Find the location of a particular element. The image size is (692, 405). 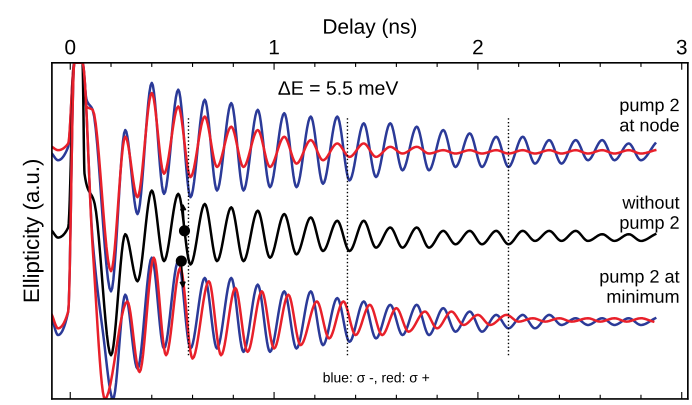

annotation: pump 2 at node is located at coordinates (649, 115).